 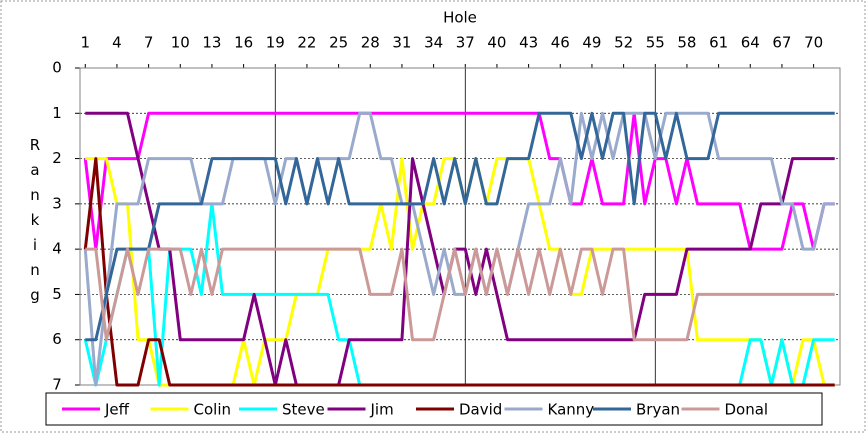 What do you see at coordinates (180, 43) in the screenshot?
I see `x-tick-label: 10` at bounding box center [180, 43].